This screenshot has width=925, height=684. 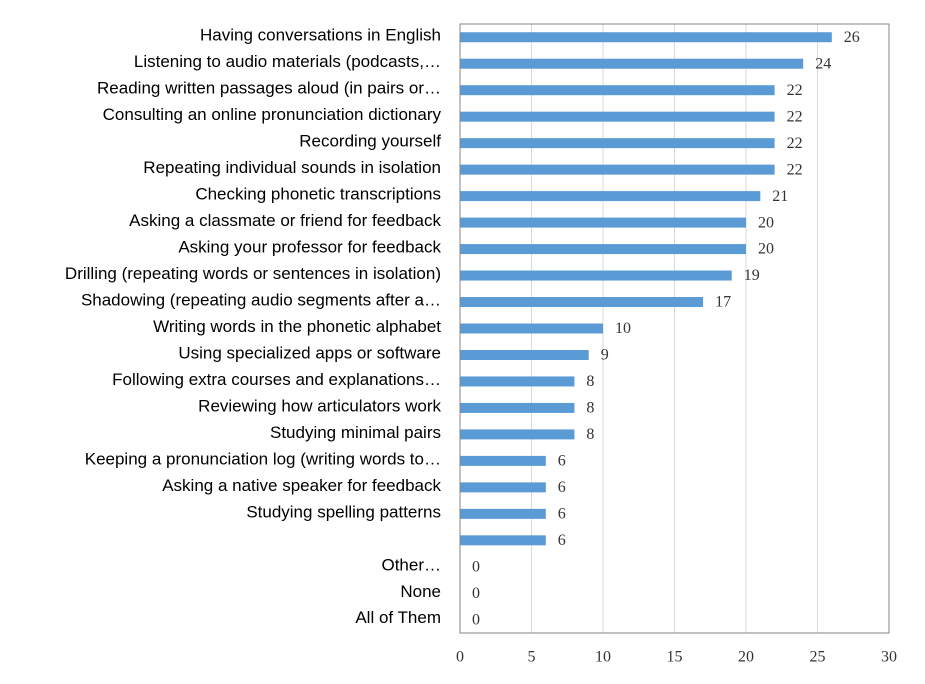 What do you see at coordinates (852, 37) in the screenshot?
I see `data-label: 26` at bounding box center [852, 37].